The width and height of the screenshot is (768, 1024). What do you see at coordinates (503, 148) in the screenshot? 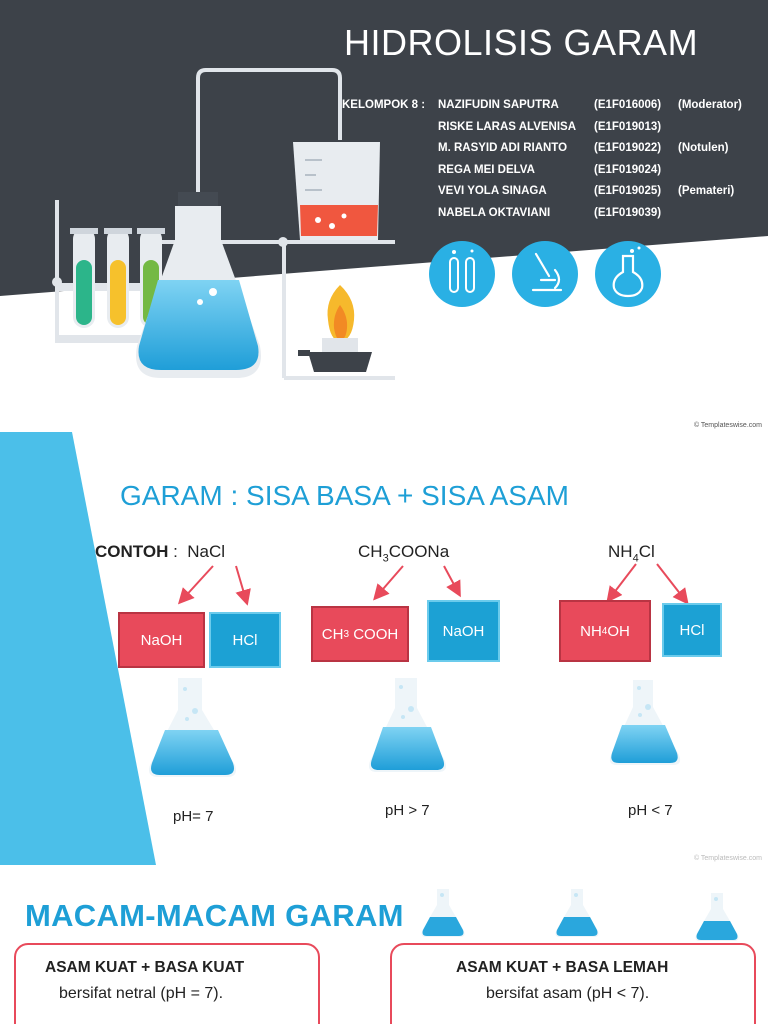
I see `member-name: M. RASYID ADI RIANTO` at bounding box center [503, 148].